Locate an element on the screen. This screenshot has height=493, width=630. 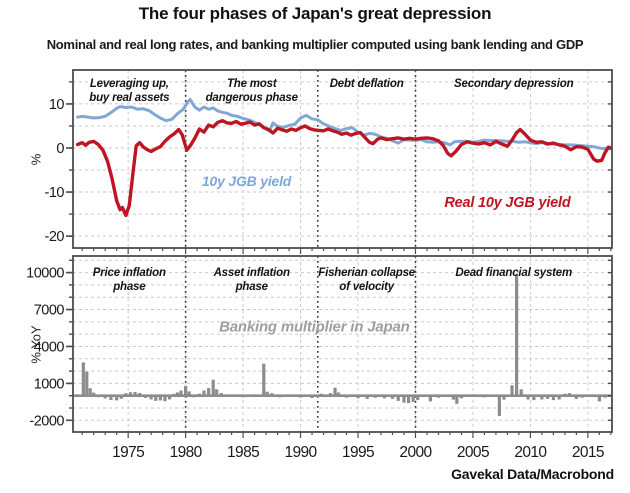
bottom-y-axis-unit-label: % YoY is located at coordinates (36, 344).